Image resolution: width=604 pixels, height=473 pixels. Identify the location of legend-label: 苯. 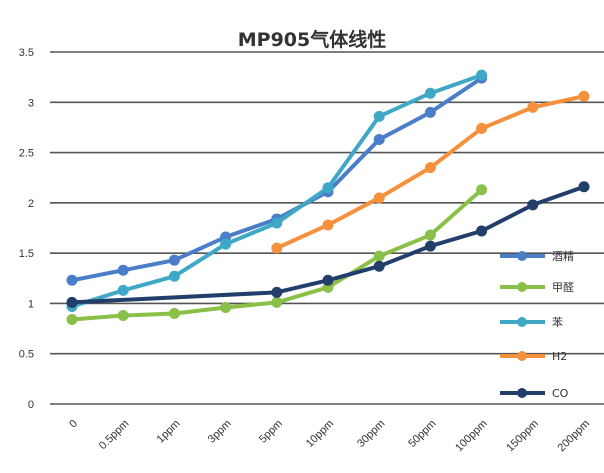
(557, 322).